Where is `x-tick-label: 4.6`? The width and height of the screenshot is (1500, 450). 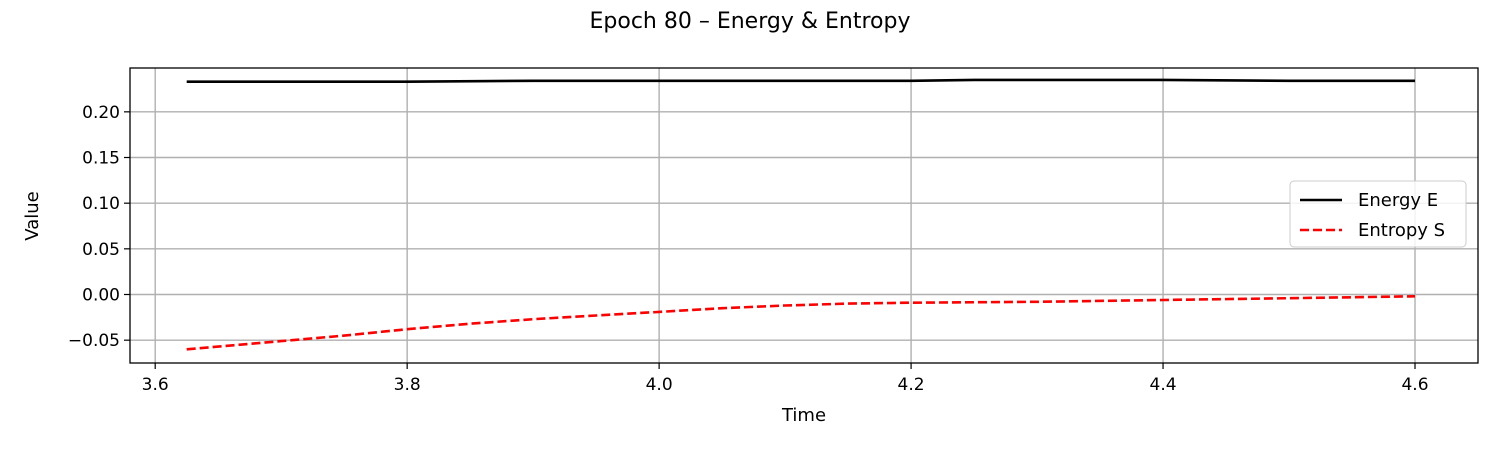 x-tick-label: 4.6 is located at coordinates (1414, 385).